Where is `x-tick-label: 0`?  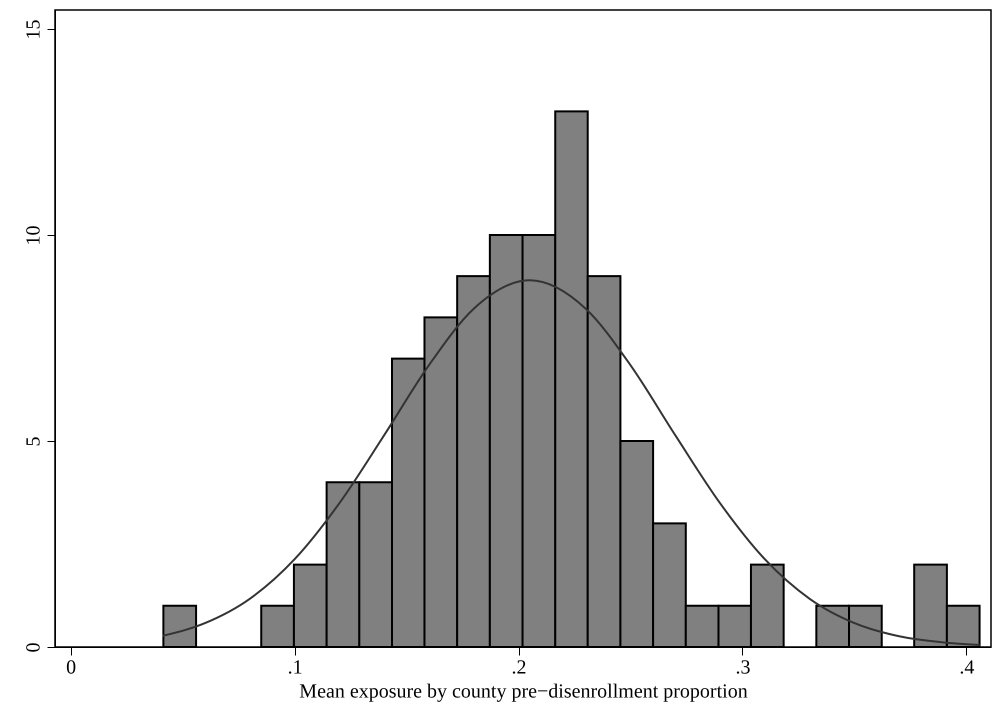 x-tick-label: 0 is located at coordinates (71, 667).